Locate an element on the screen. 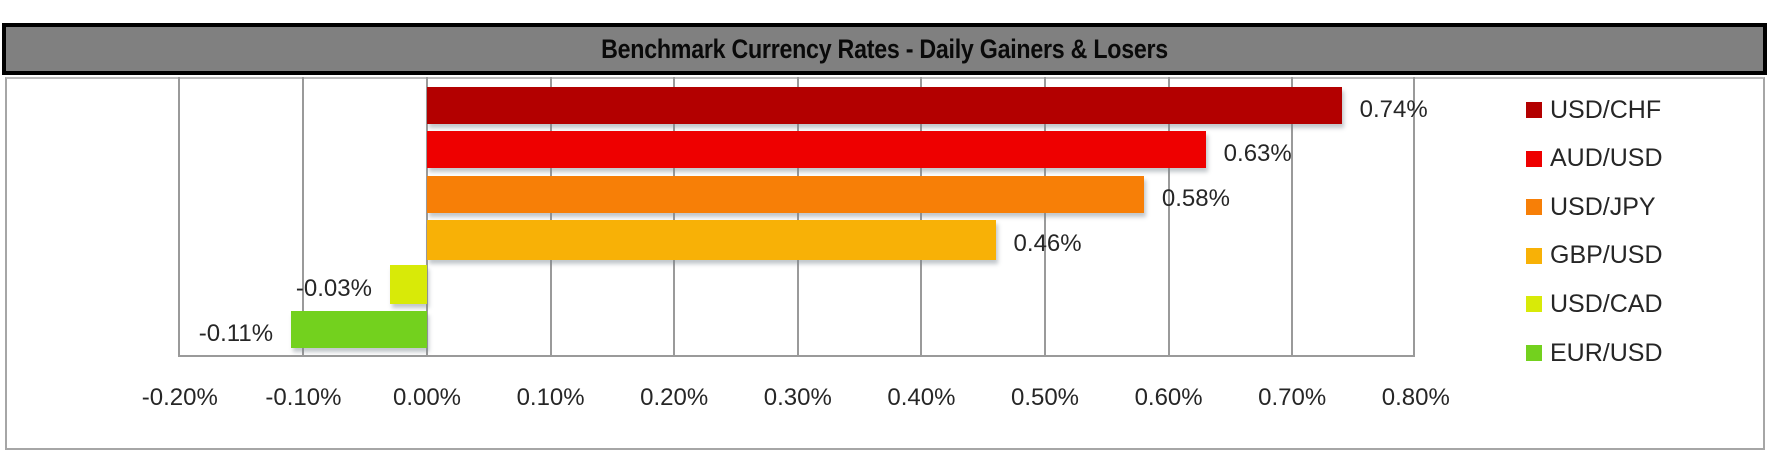 This screenshot has width=1781, height=466. x-tick-label: -0.20% is located at coordinates (179, 397).